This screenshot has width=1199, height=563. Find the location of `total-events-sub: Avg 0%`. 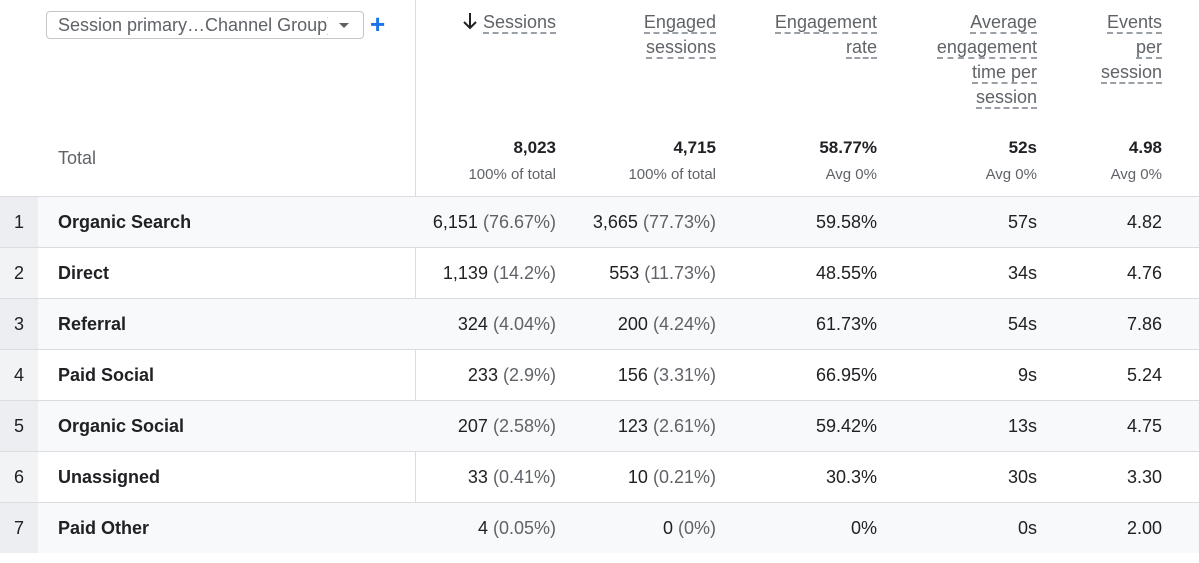

total-events-sub: Avg 0% is located at coordinates (1136, 174).